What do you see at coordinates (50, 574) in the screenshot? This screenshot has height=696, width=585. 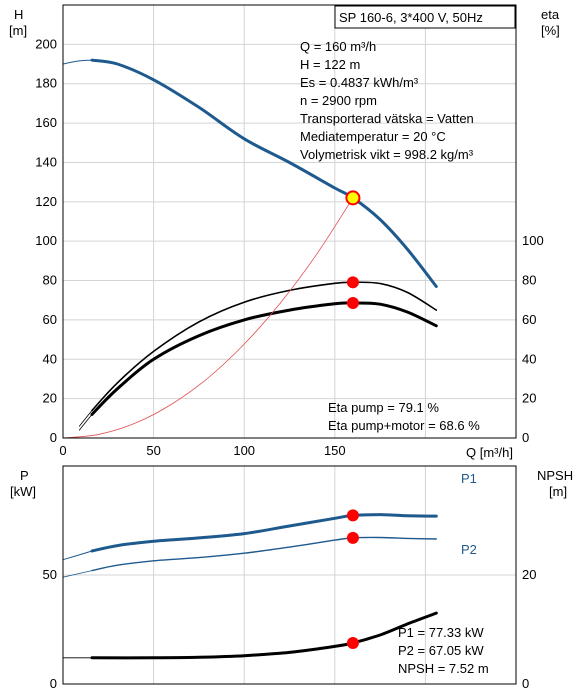 I see `bottom-y-left-tick-label: 50` at bounding box center [50, 574].